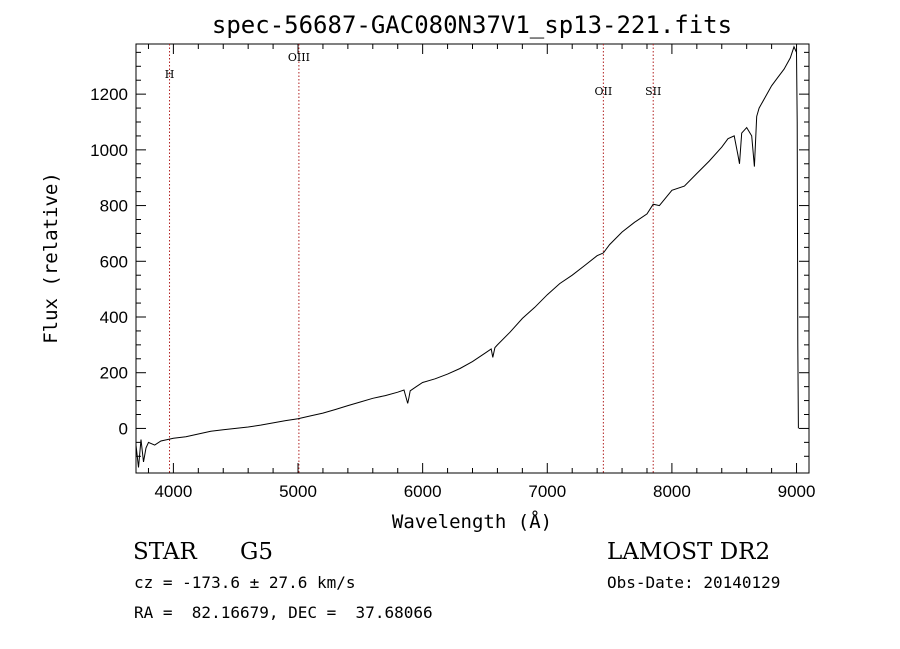 This screenshot has width=900, height=649. What do you see at coordinates (472, 25) in the screenshot?
I see `chart-title: spec-56687-GAC080N37V1_sp13-221.fits` at bounding box center [472, 25].